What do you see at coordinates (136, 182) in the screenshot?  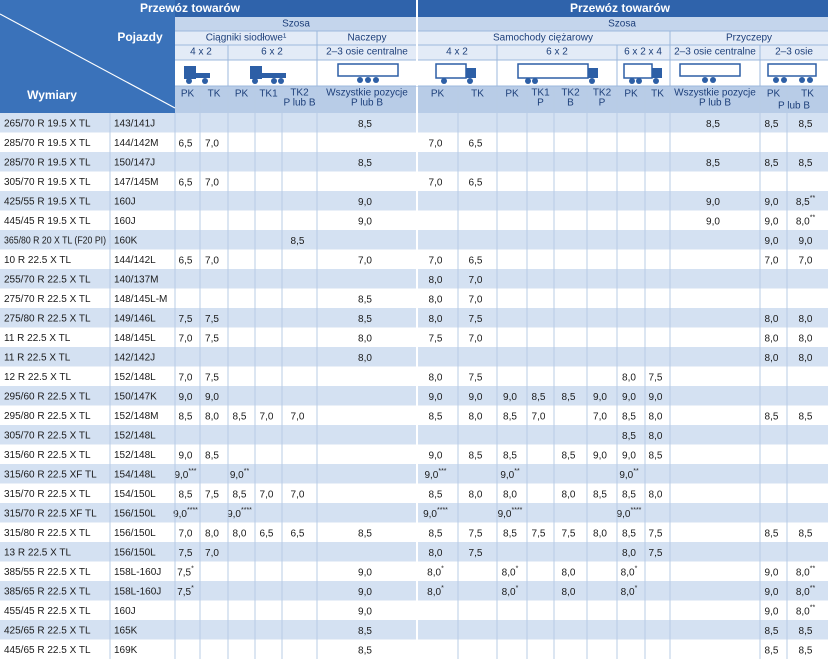 I see `load-index: 147/145M` at bounding box center [136, 182].